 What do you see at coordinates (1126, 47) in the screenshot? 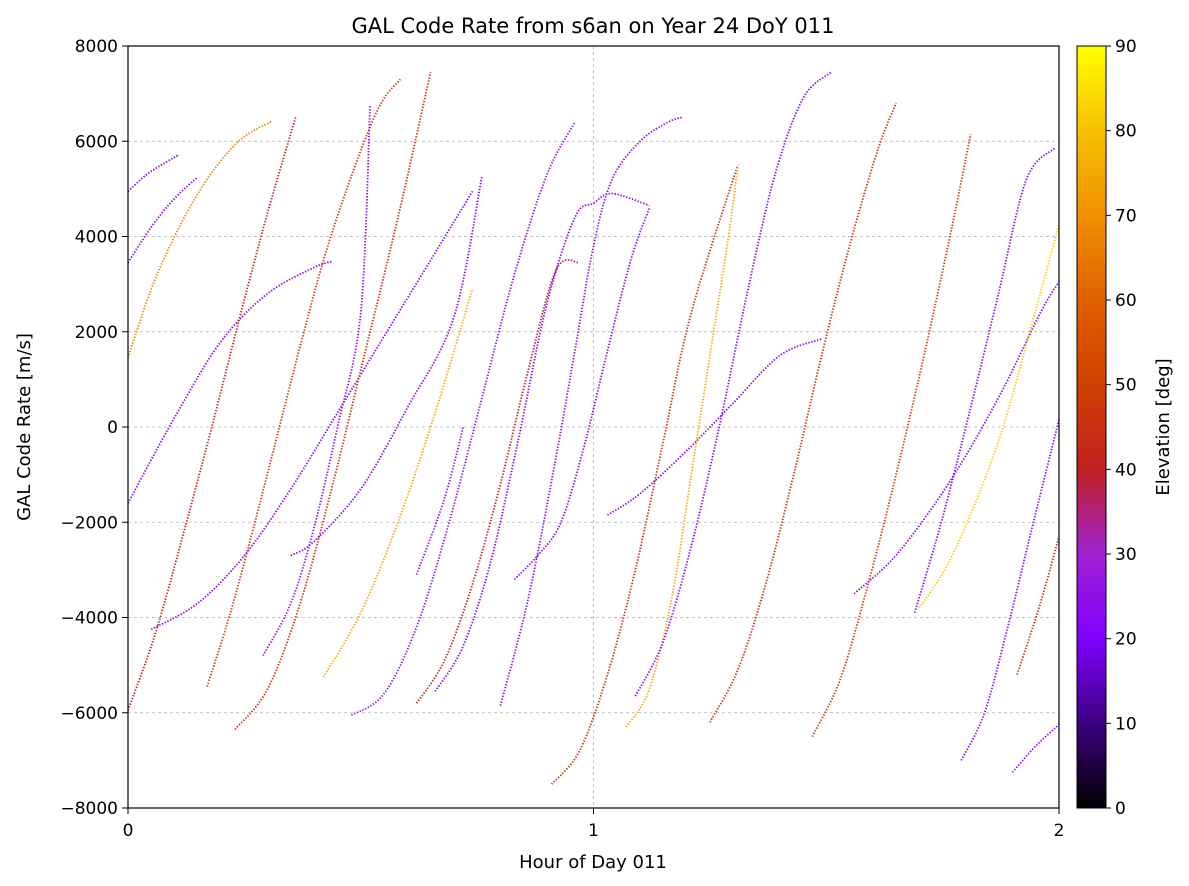
I see `colorbar-tick-label: 90` at bounding box center [1126, 47].